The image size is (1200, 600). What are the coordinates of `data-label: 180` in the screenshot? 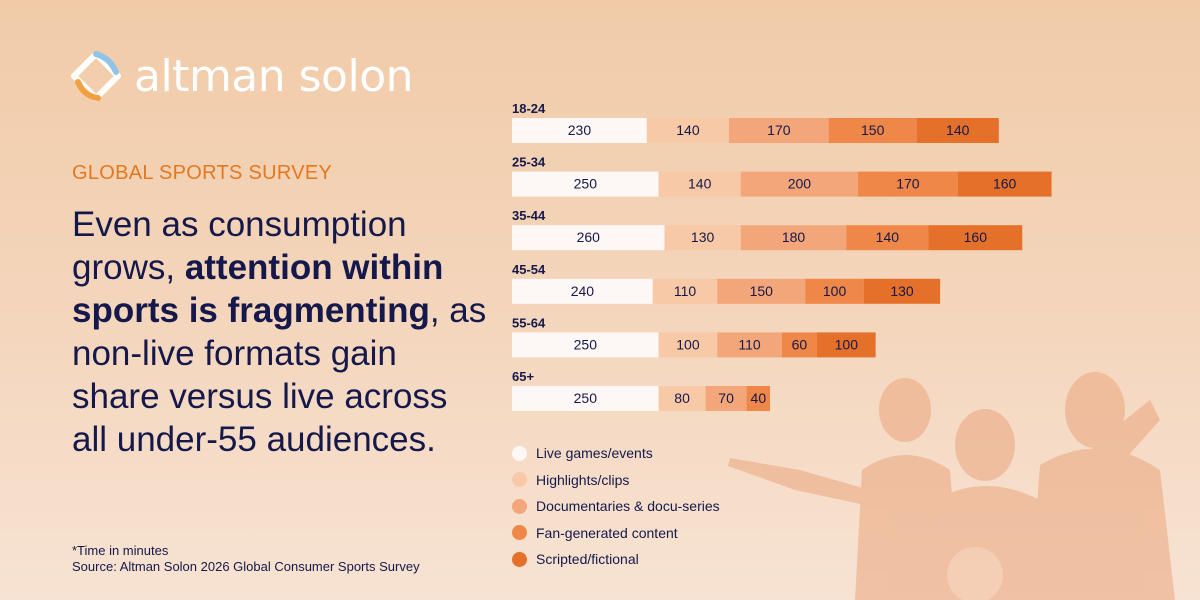 It's located at (794, 237).